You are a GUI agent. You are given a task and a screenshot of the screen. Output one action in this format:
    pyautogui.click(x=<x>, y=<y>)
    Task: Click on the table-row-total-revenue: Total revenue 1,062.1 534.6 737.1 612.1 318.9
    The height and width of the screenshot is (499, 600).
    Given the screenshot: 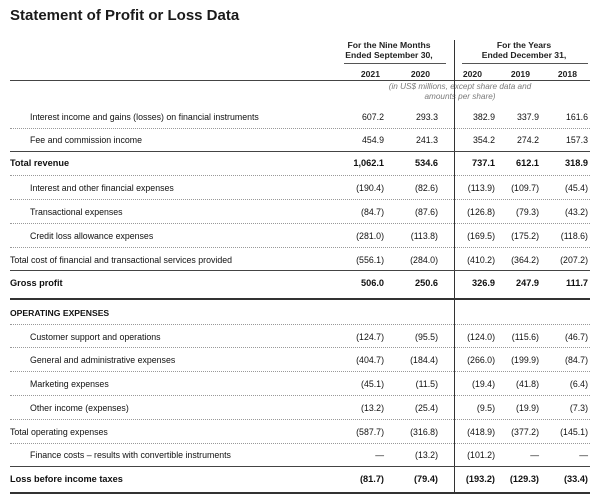 What is the action you would take?
    pyautogui.click(x=300, y=165)
    